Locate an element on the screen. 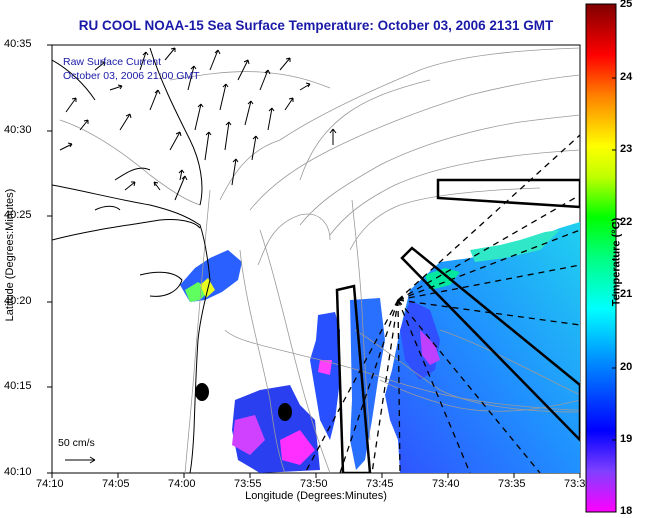 This screenshot has height=518, width=651. xtick: 73:50 is located at coordinates (314, 484).